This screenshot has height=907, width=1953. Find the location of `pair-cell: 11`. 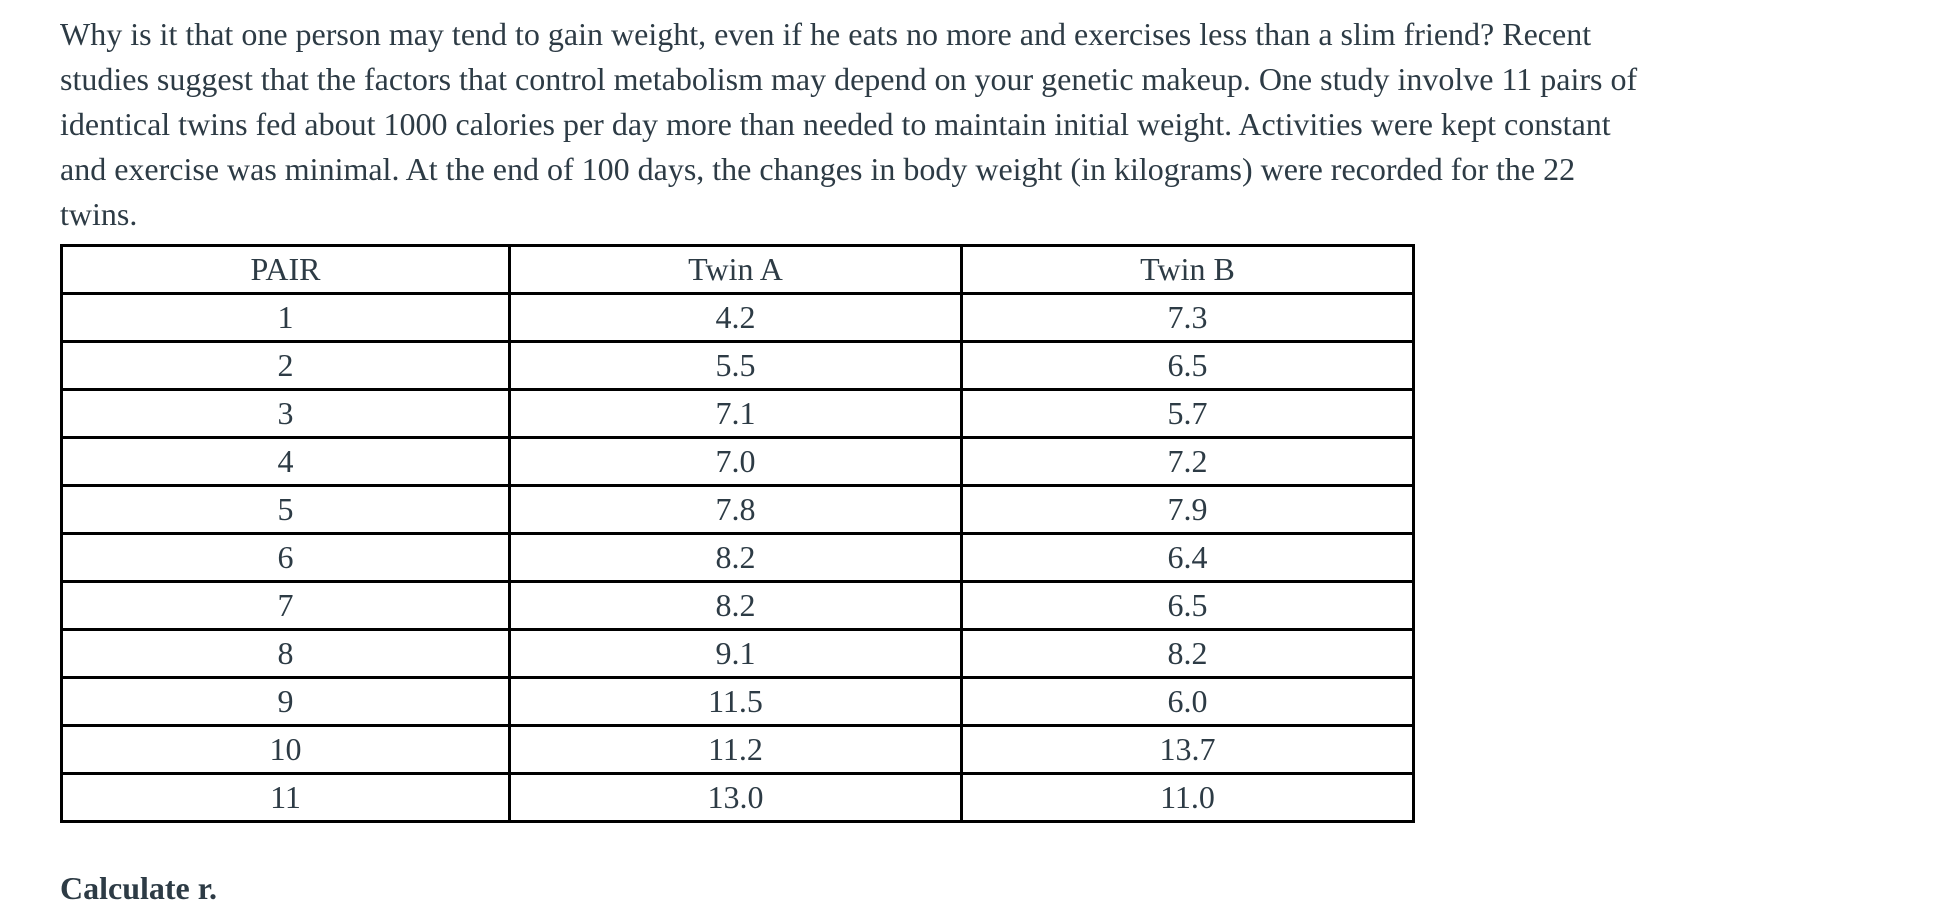

pair-cell: 11 is located at coordinates (285, 797).